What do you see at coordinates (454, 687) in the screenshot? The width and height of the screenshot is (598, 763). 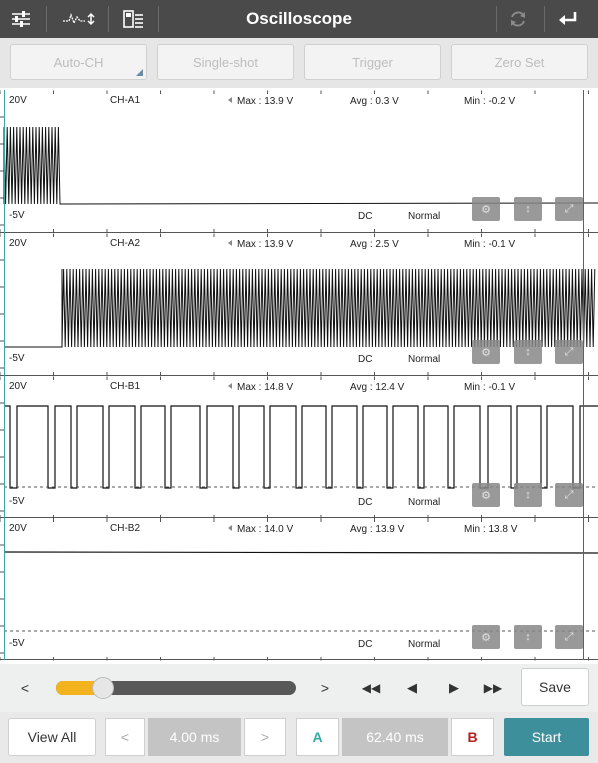 I see `step-forward-button: ▶` at bounding box center [454, 687].